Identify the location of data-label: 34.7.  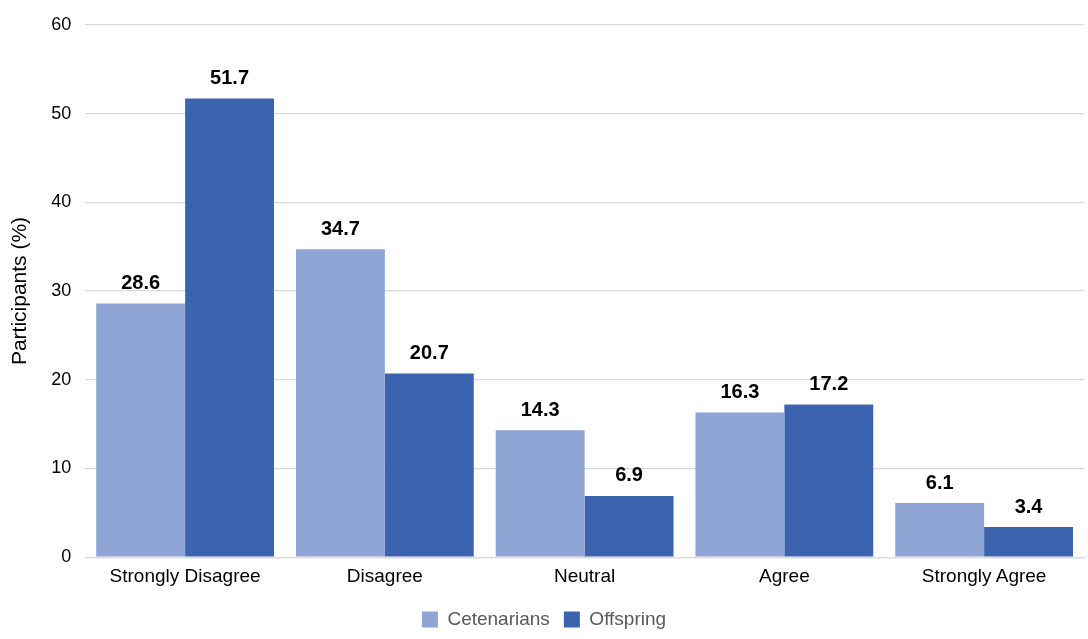
(340, 227).